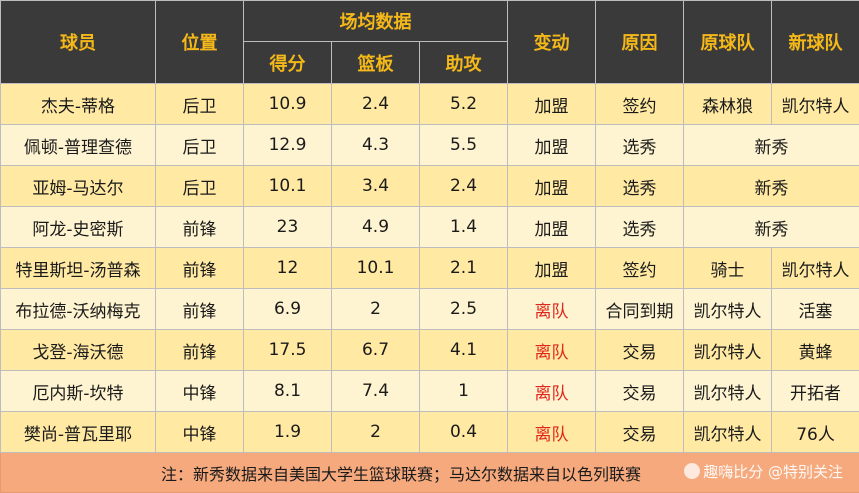 Image resolution: width=859 pixels, height=493 pixels. What do you see at coordinates (463, 350) in the screenshot?
I see `assists-cell: 4.1` at bounding box center [463, 350].